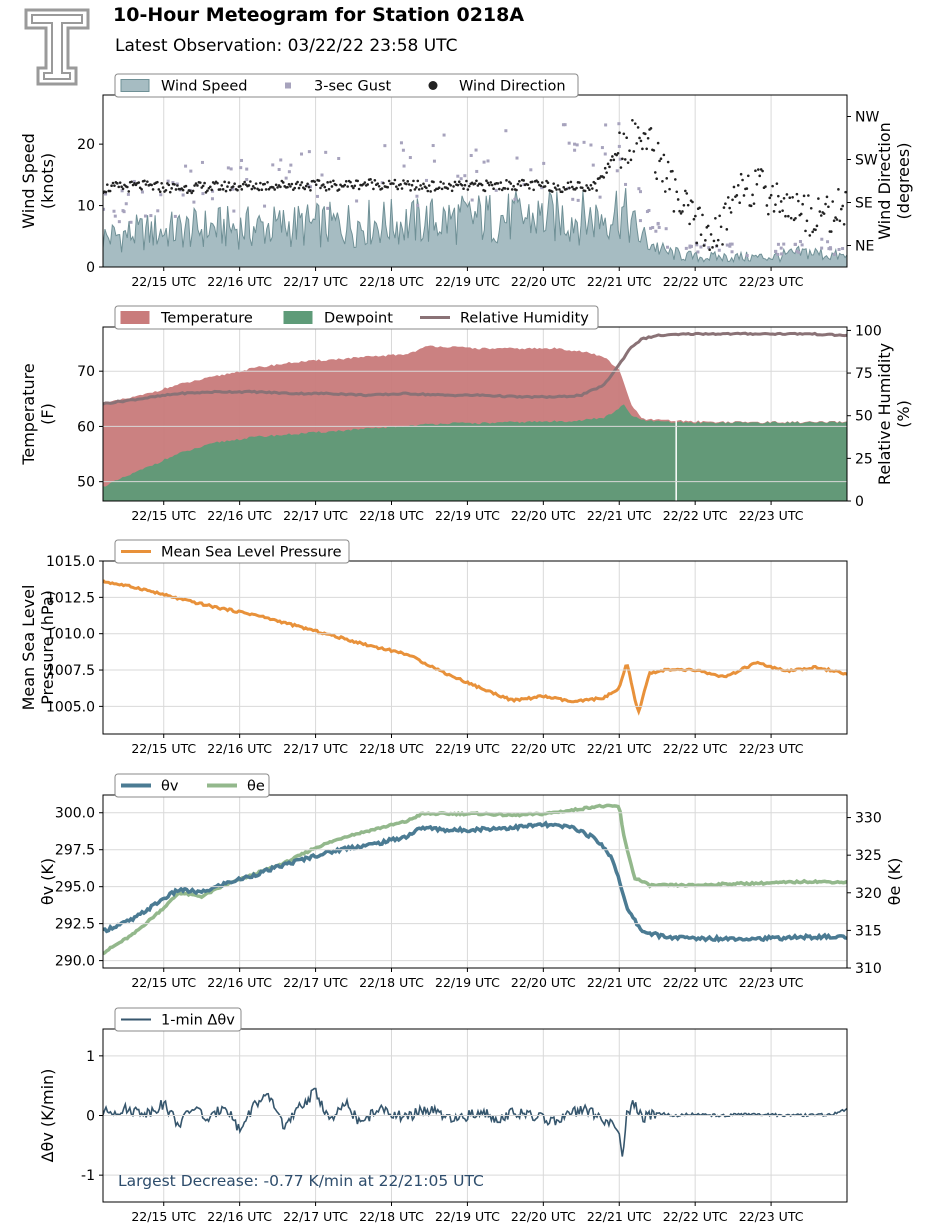 The image size is (927, 1231). I want to click on y2-tick-label: 75, so click(864, 374).